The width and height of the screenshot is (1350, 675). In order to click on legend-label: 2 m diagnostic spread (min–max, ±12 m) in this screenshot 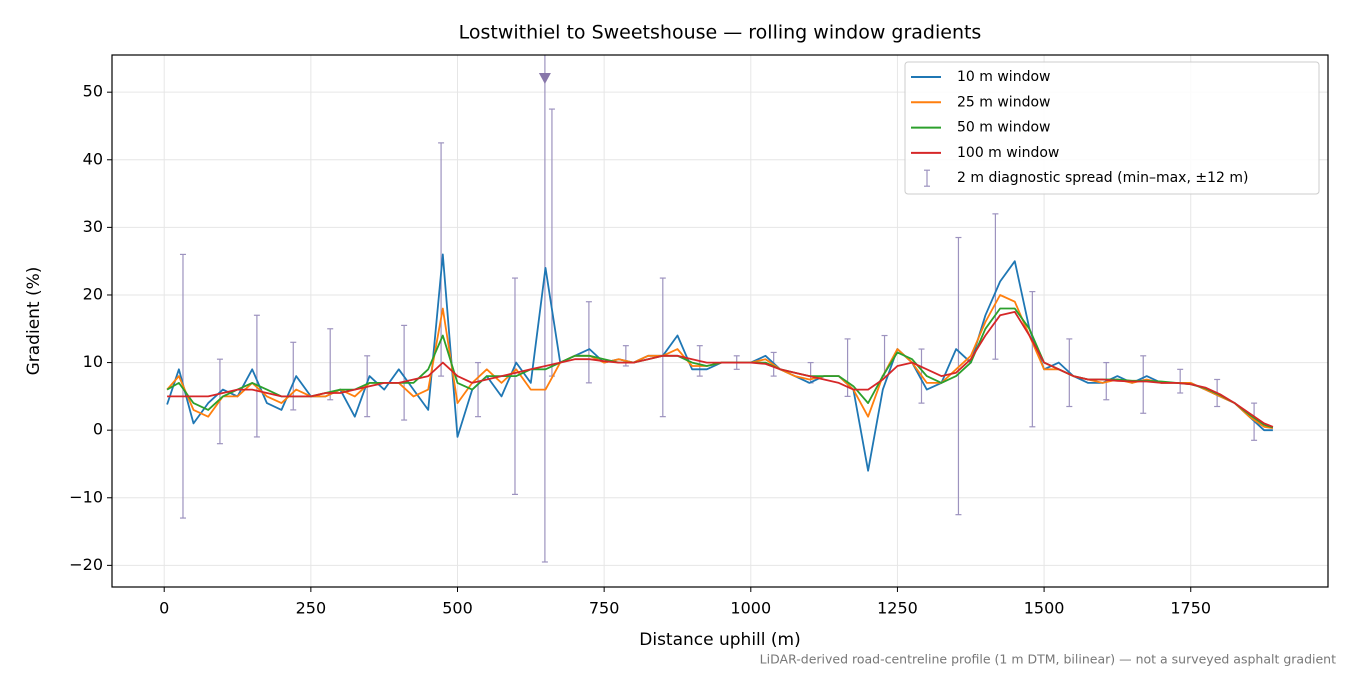, I will do `click(1102, 178)`.